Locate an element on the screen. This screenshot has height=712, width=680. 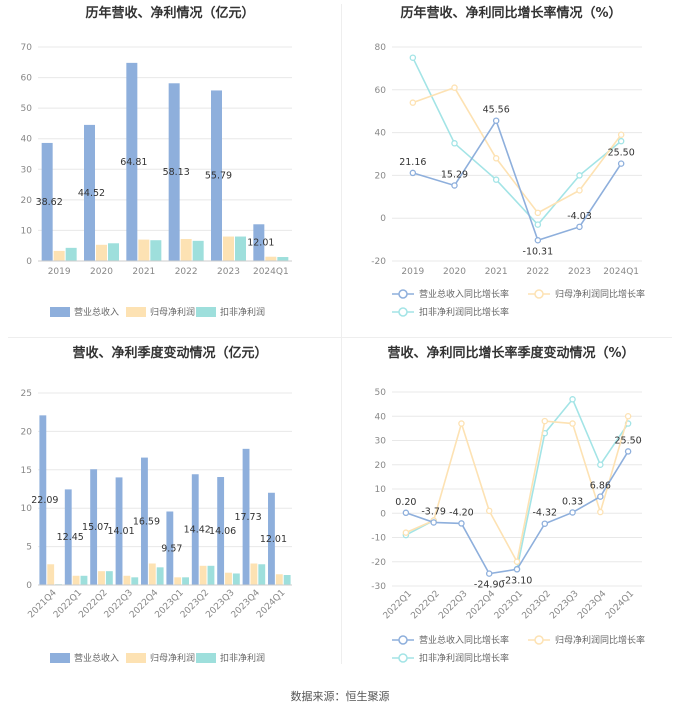
x-tick-label: 2023Q2 is located at coordinates (537, 605).